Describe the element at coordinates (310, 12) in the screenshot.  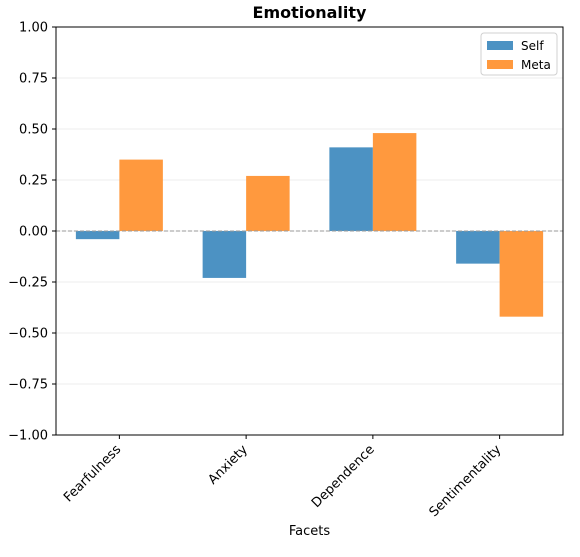
I see `chart-title: Emotionality` at that location.